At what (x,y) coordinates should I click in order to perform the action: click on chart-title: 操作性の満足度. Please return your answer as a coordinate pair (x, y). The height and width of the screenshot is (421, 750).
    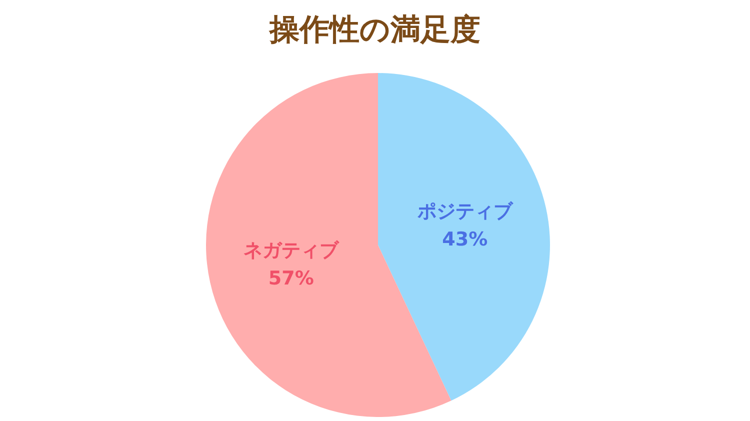
    Looking at the image, I should click on (374, 30).